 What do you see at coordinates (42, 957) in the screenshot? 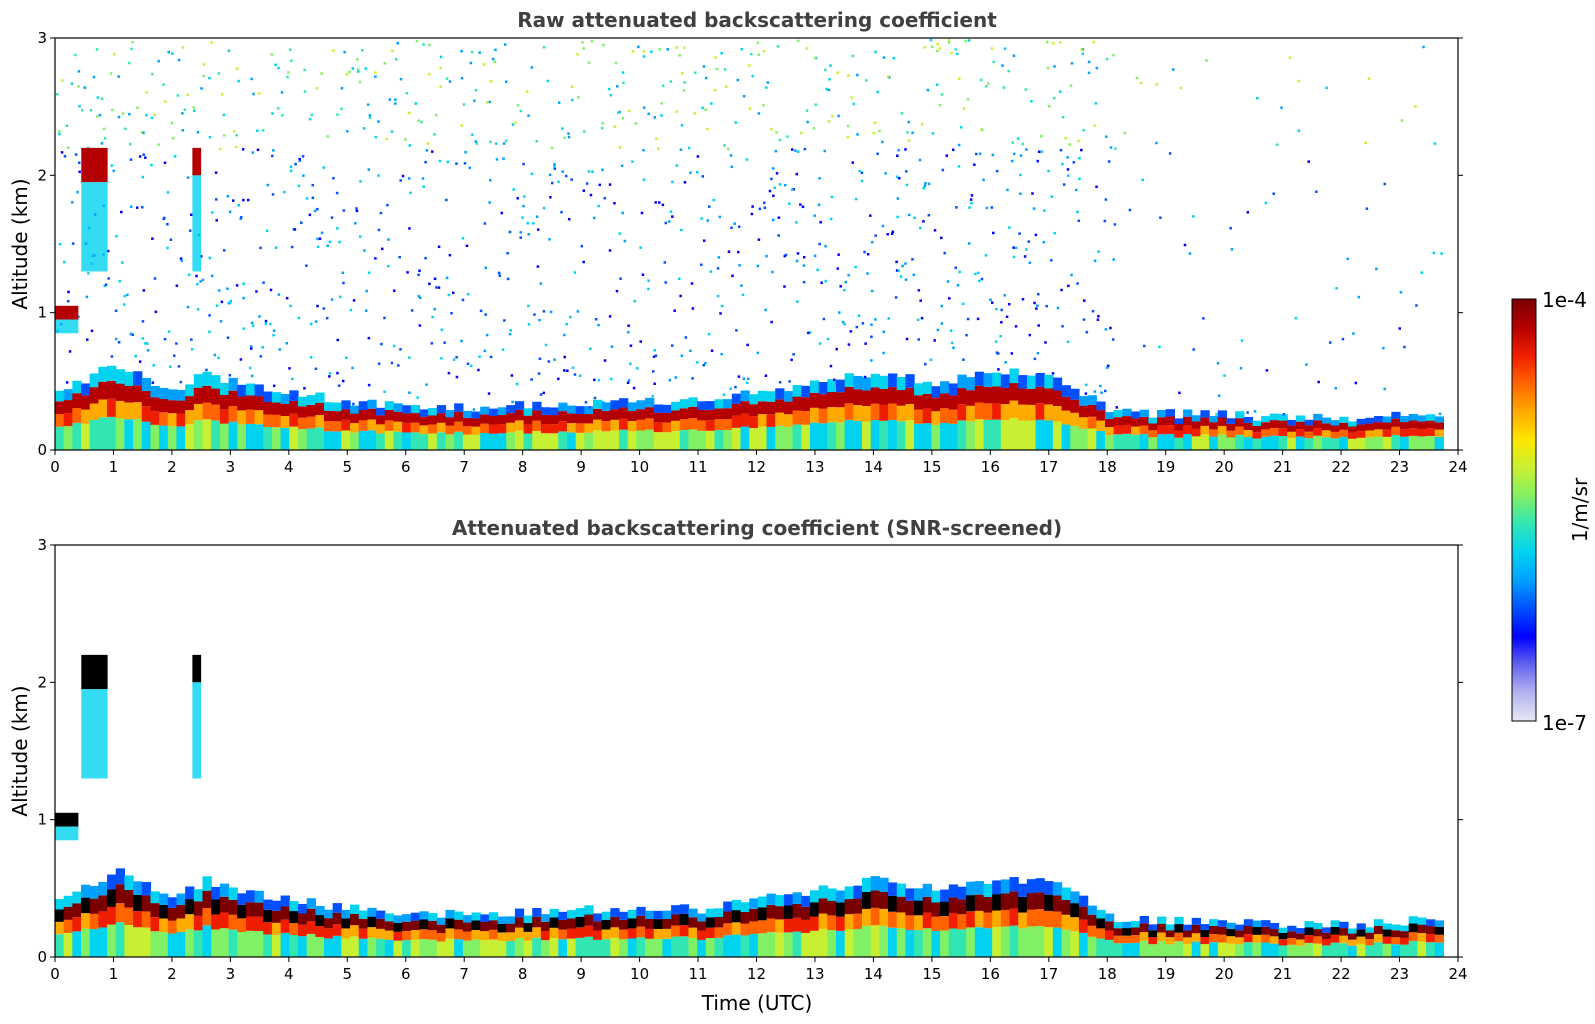
I see `y-tick-label: 0` at bounding box center [42, 957].